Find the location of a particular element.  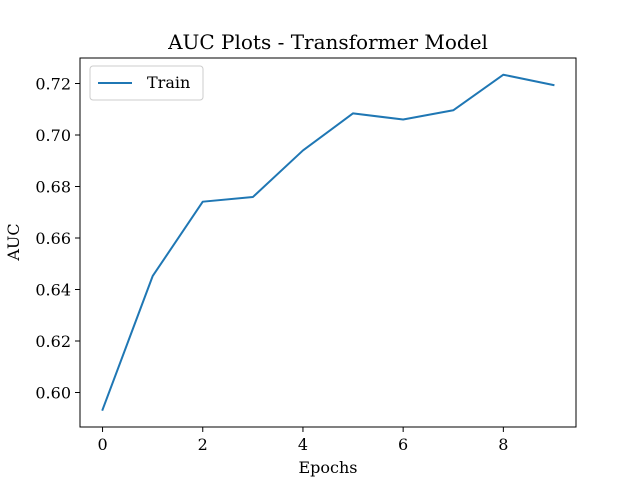

x-tick-label: 6 is located at coordinates (403, 444).